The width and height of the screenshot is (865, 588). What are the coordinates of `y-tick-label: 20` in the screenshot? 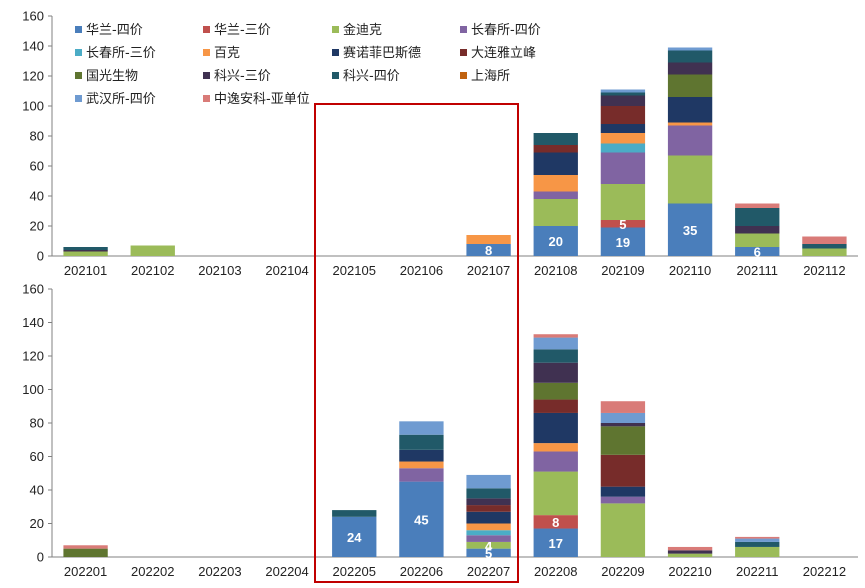 It's located at (37, 523).